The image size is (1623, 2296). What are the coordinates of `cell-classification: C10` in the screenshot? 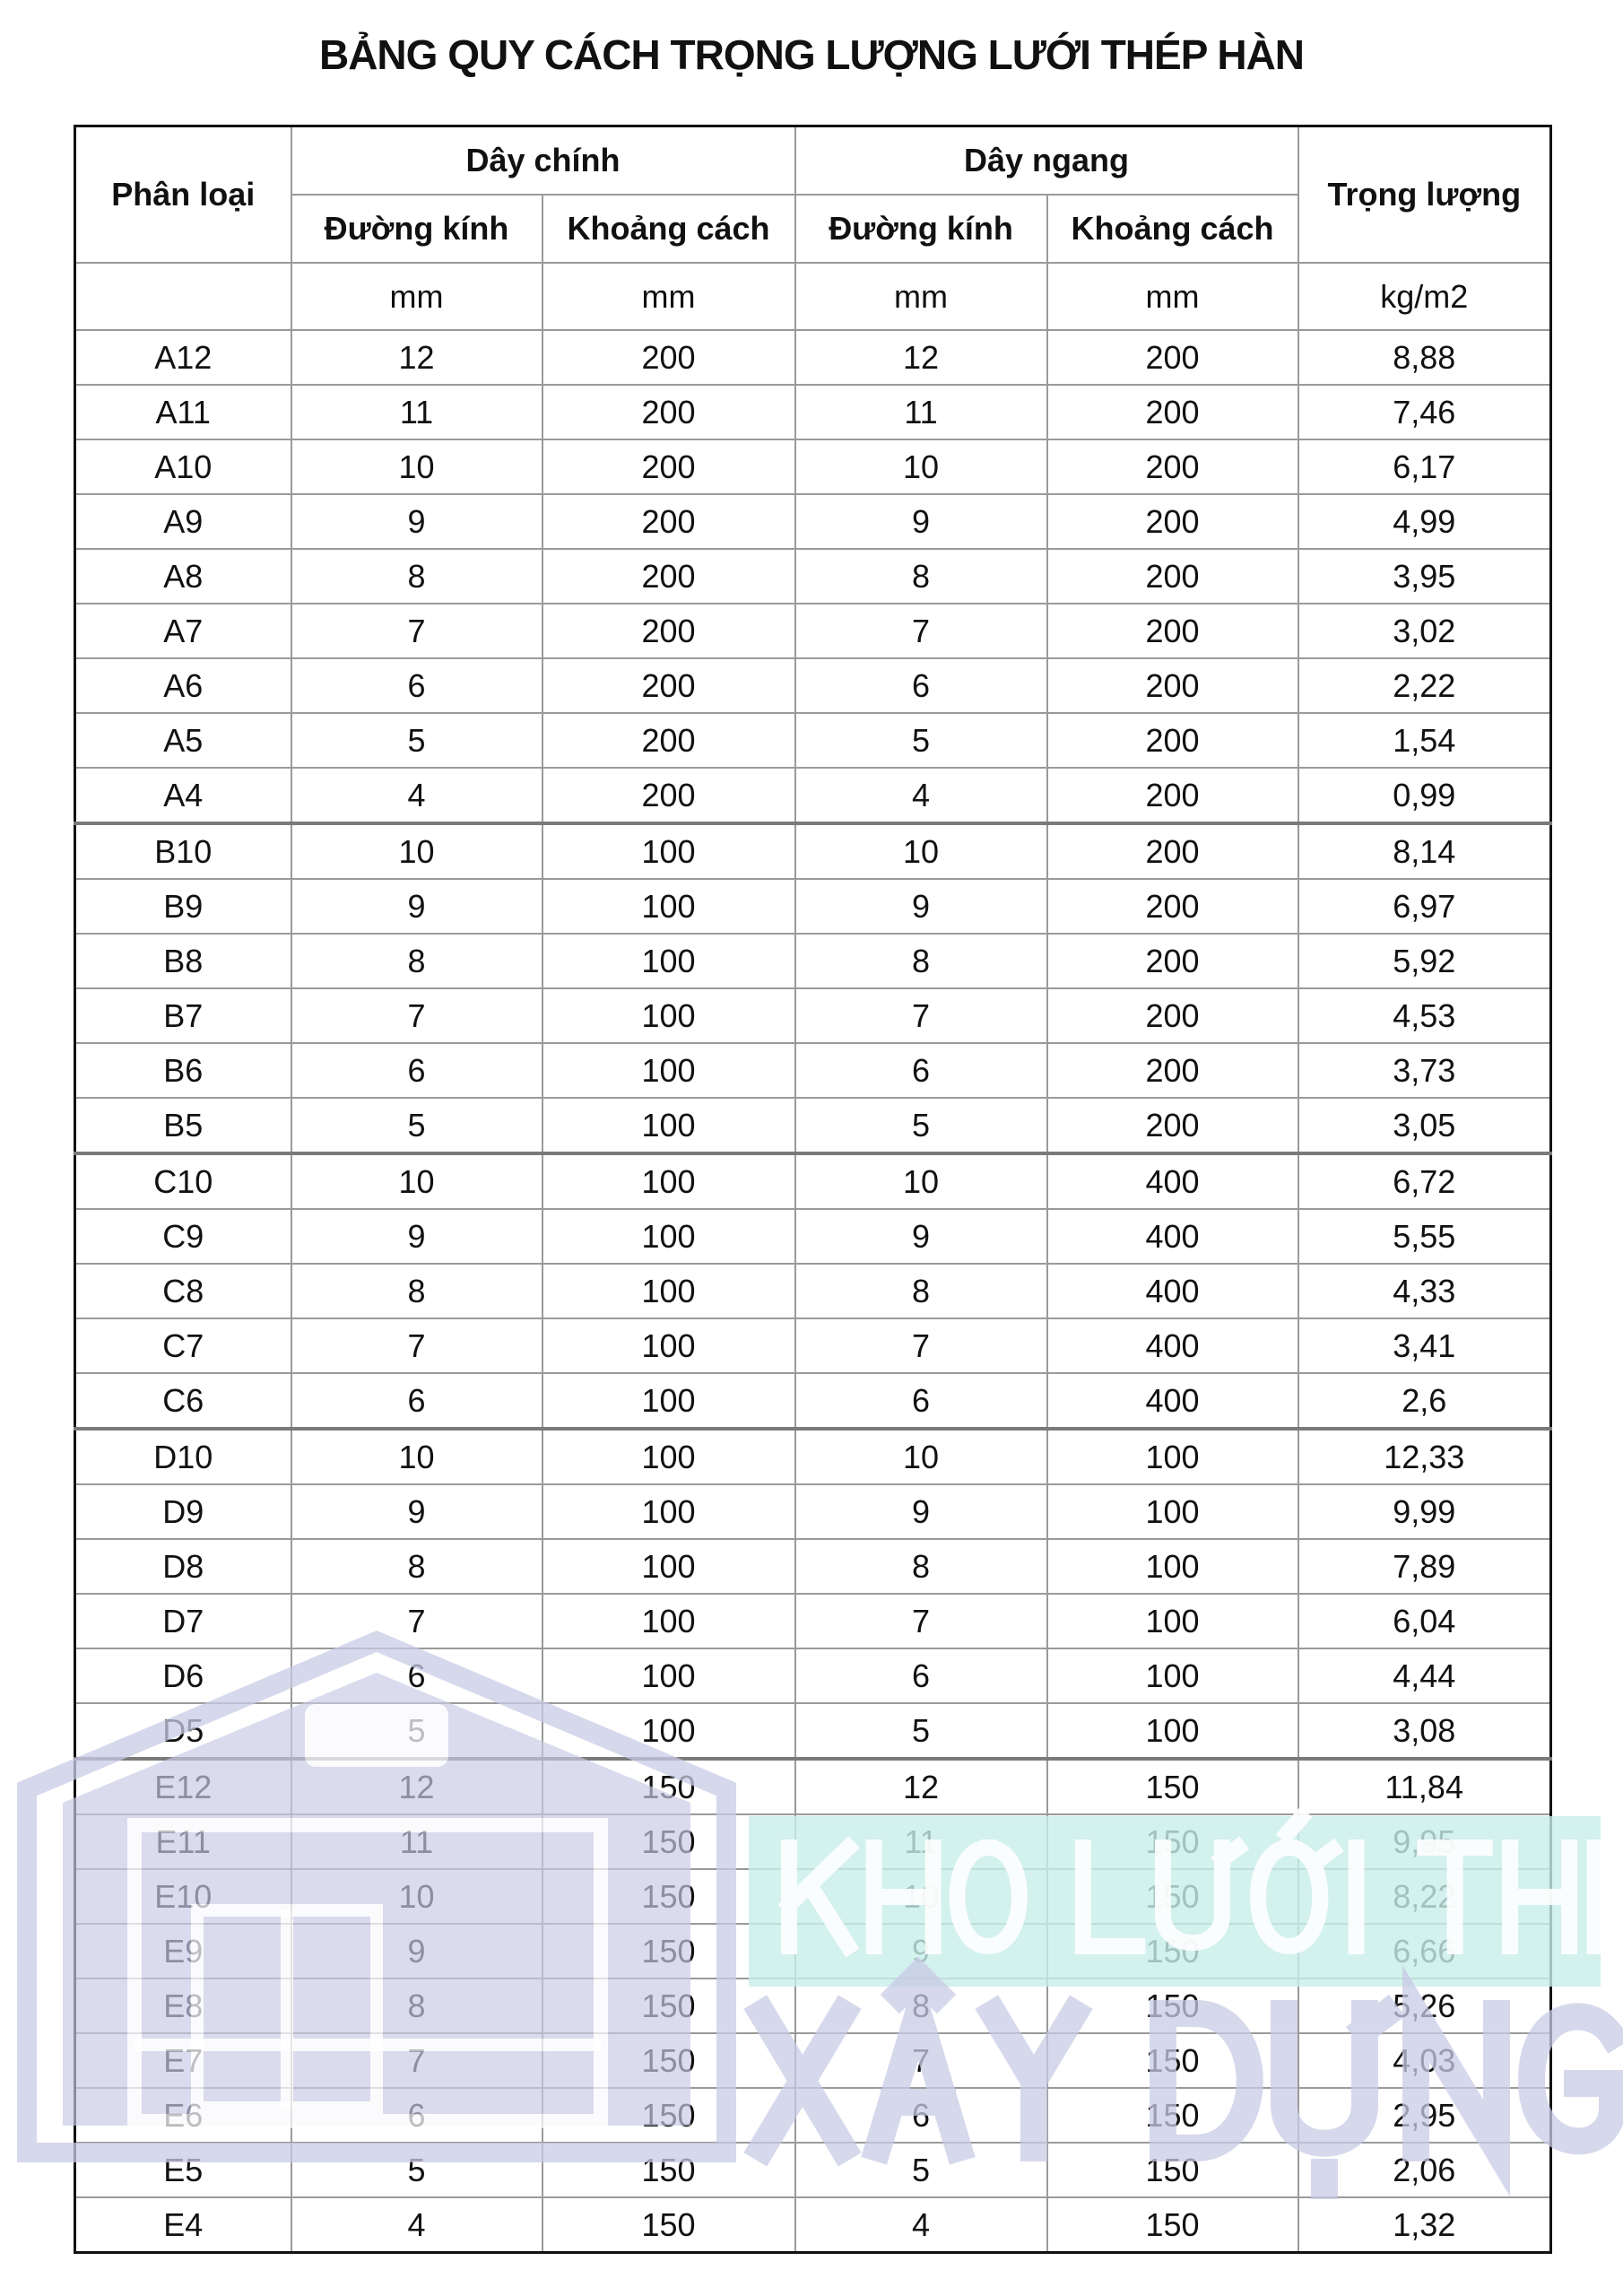 It's located at (183, 1181).